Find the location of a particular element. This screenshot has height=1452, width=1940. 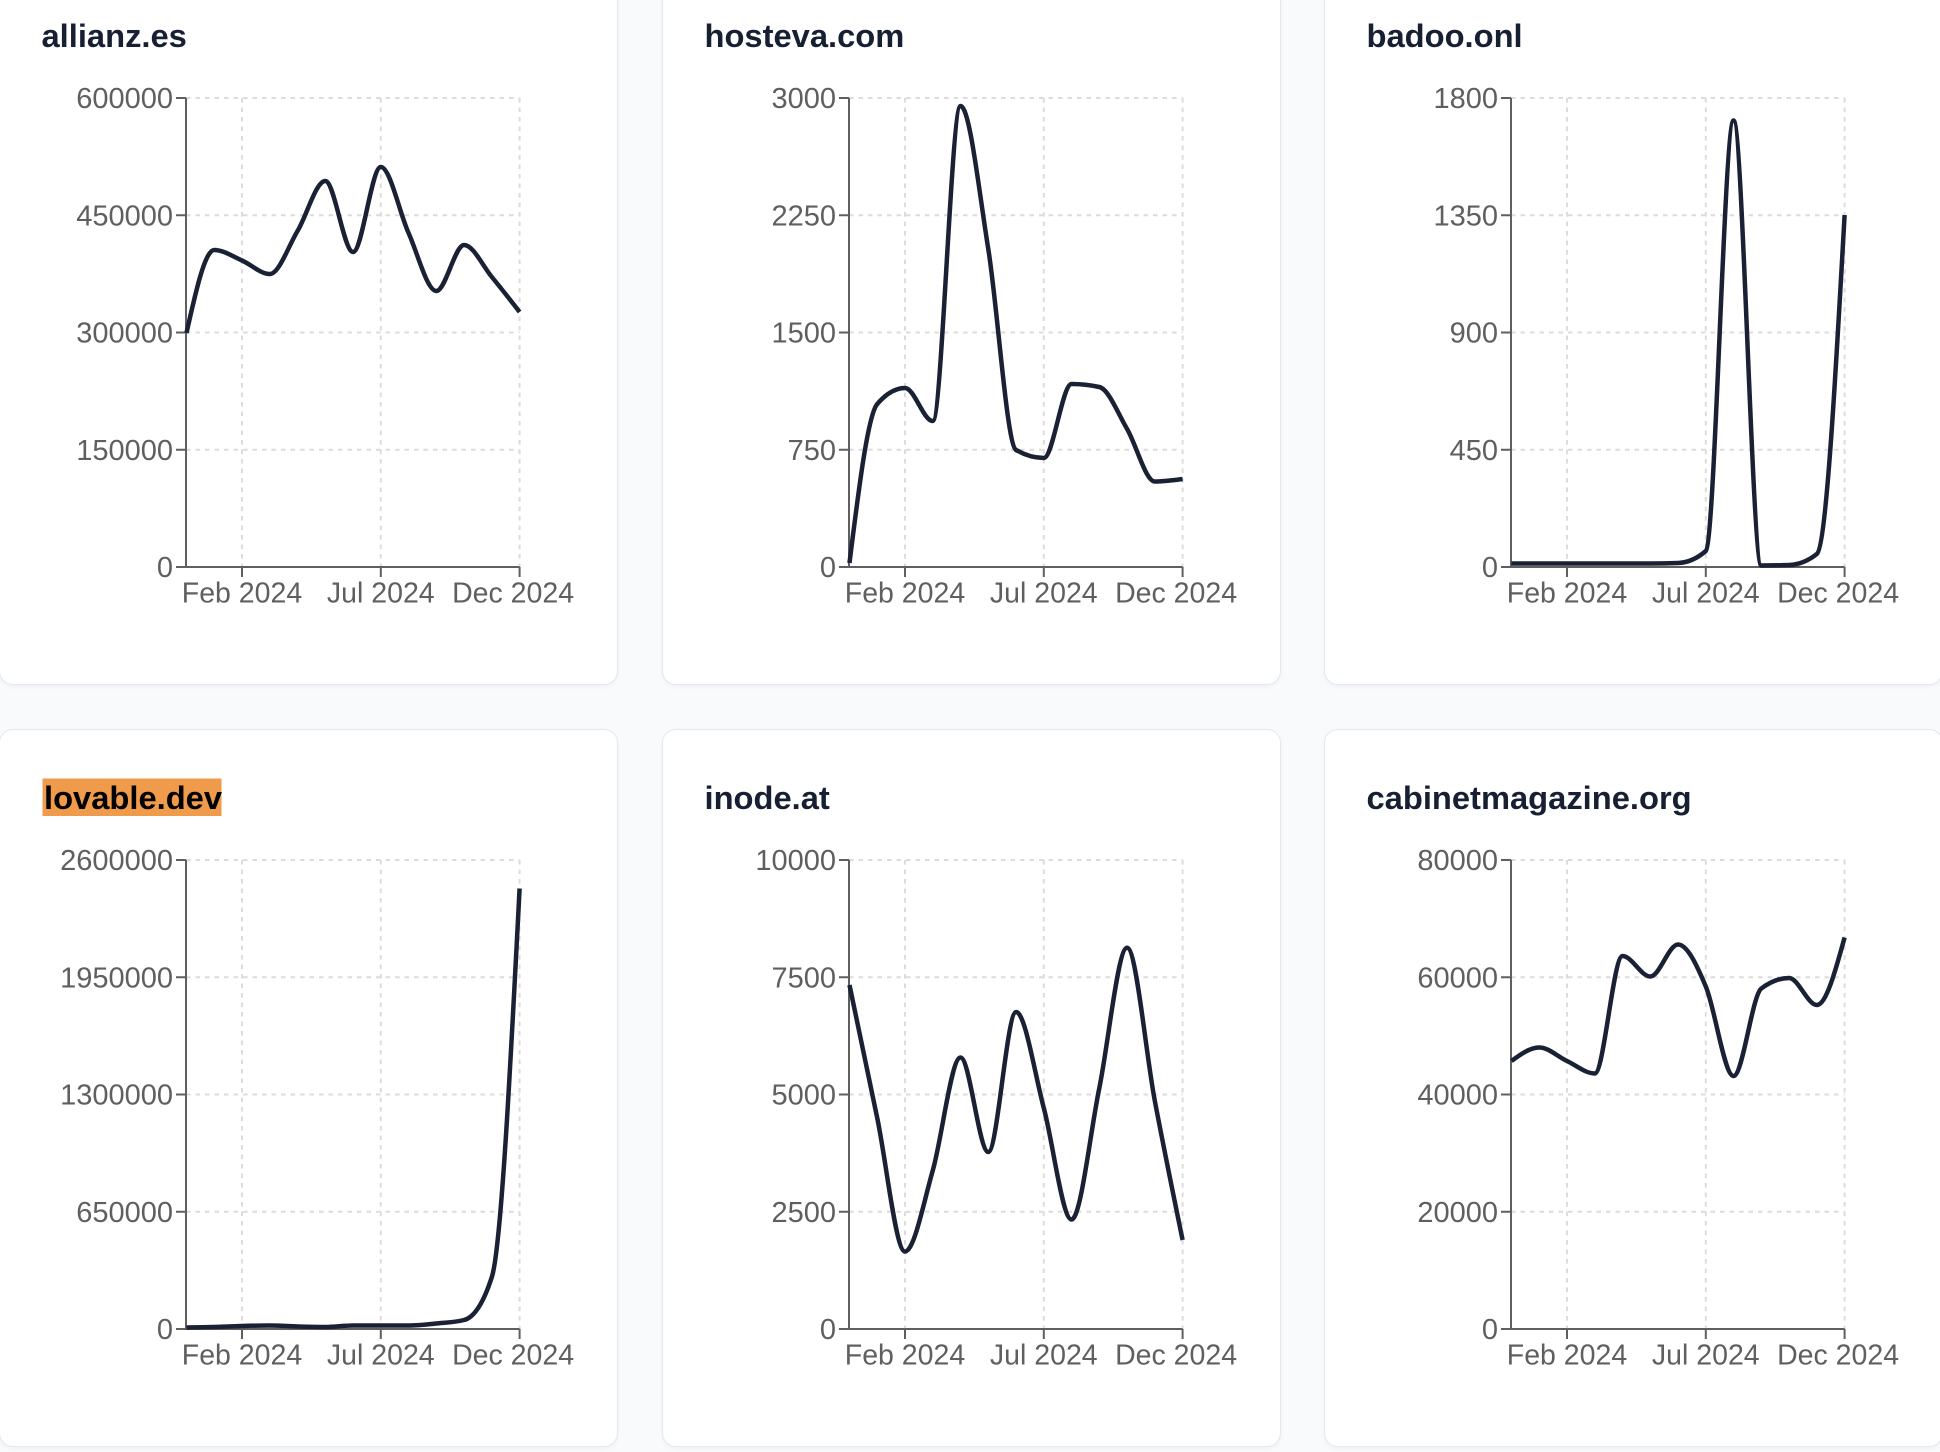

svg-text: 1500 is located at coordinates (803, 333).